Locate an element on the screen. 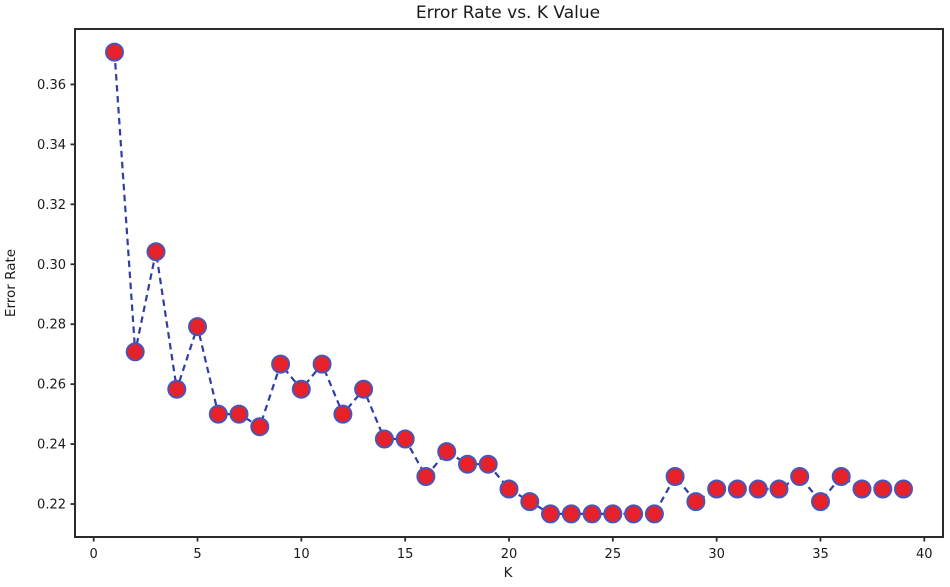 The width and height of the screenshot is (950, 587). x-tick-label: 35 is located at coordinates (820, 554).